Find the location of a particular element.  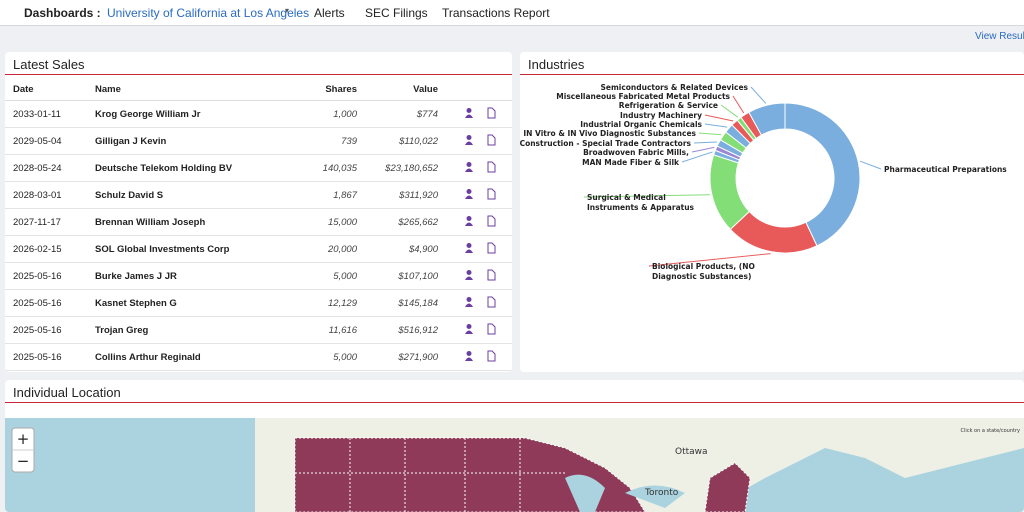

cell: 2028-05-24 is located at coordinates (46, 168).